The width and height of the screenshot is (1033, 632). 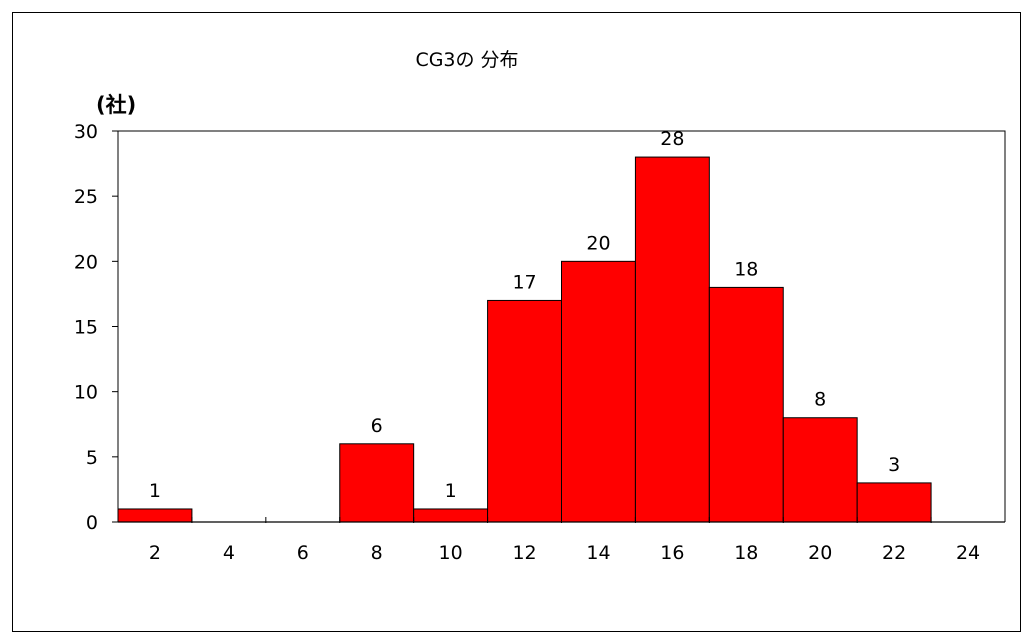 What do you see at coordinates (86, 132) in the screenshot?
I see `y-tick-label: 30` at bounding box center [86, 132].